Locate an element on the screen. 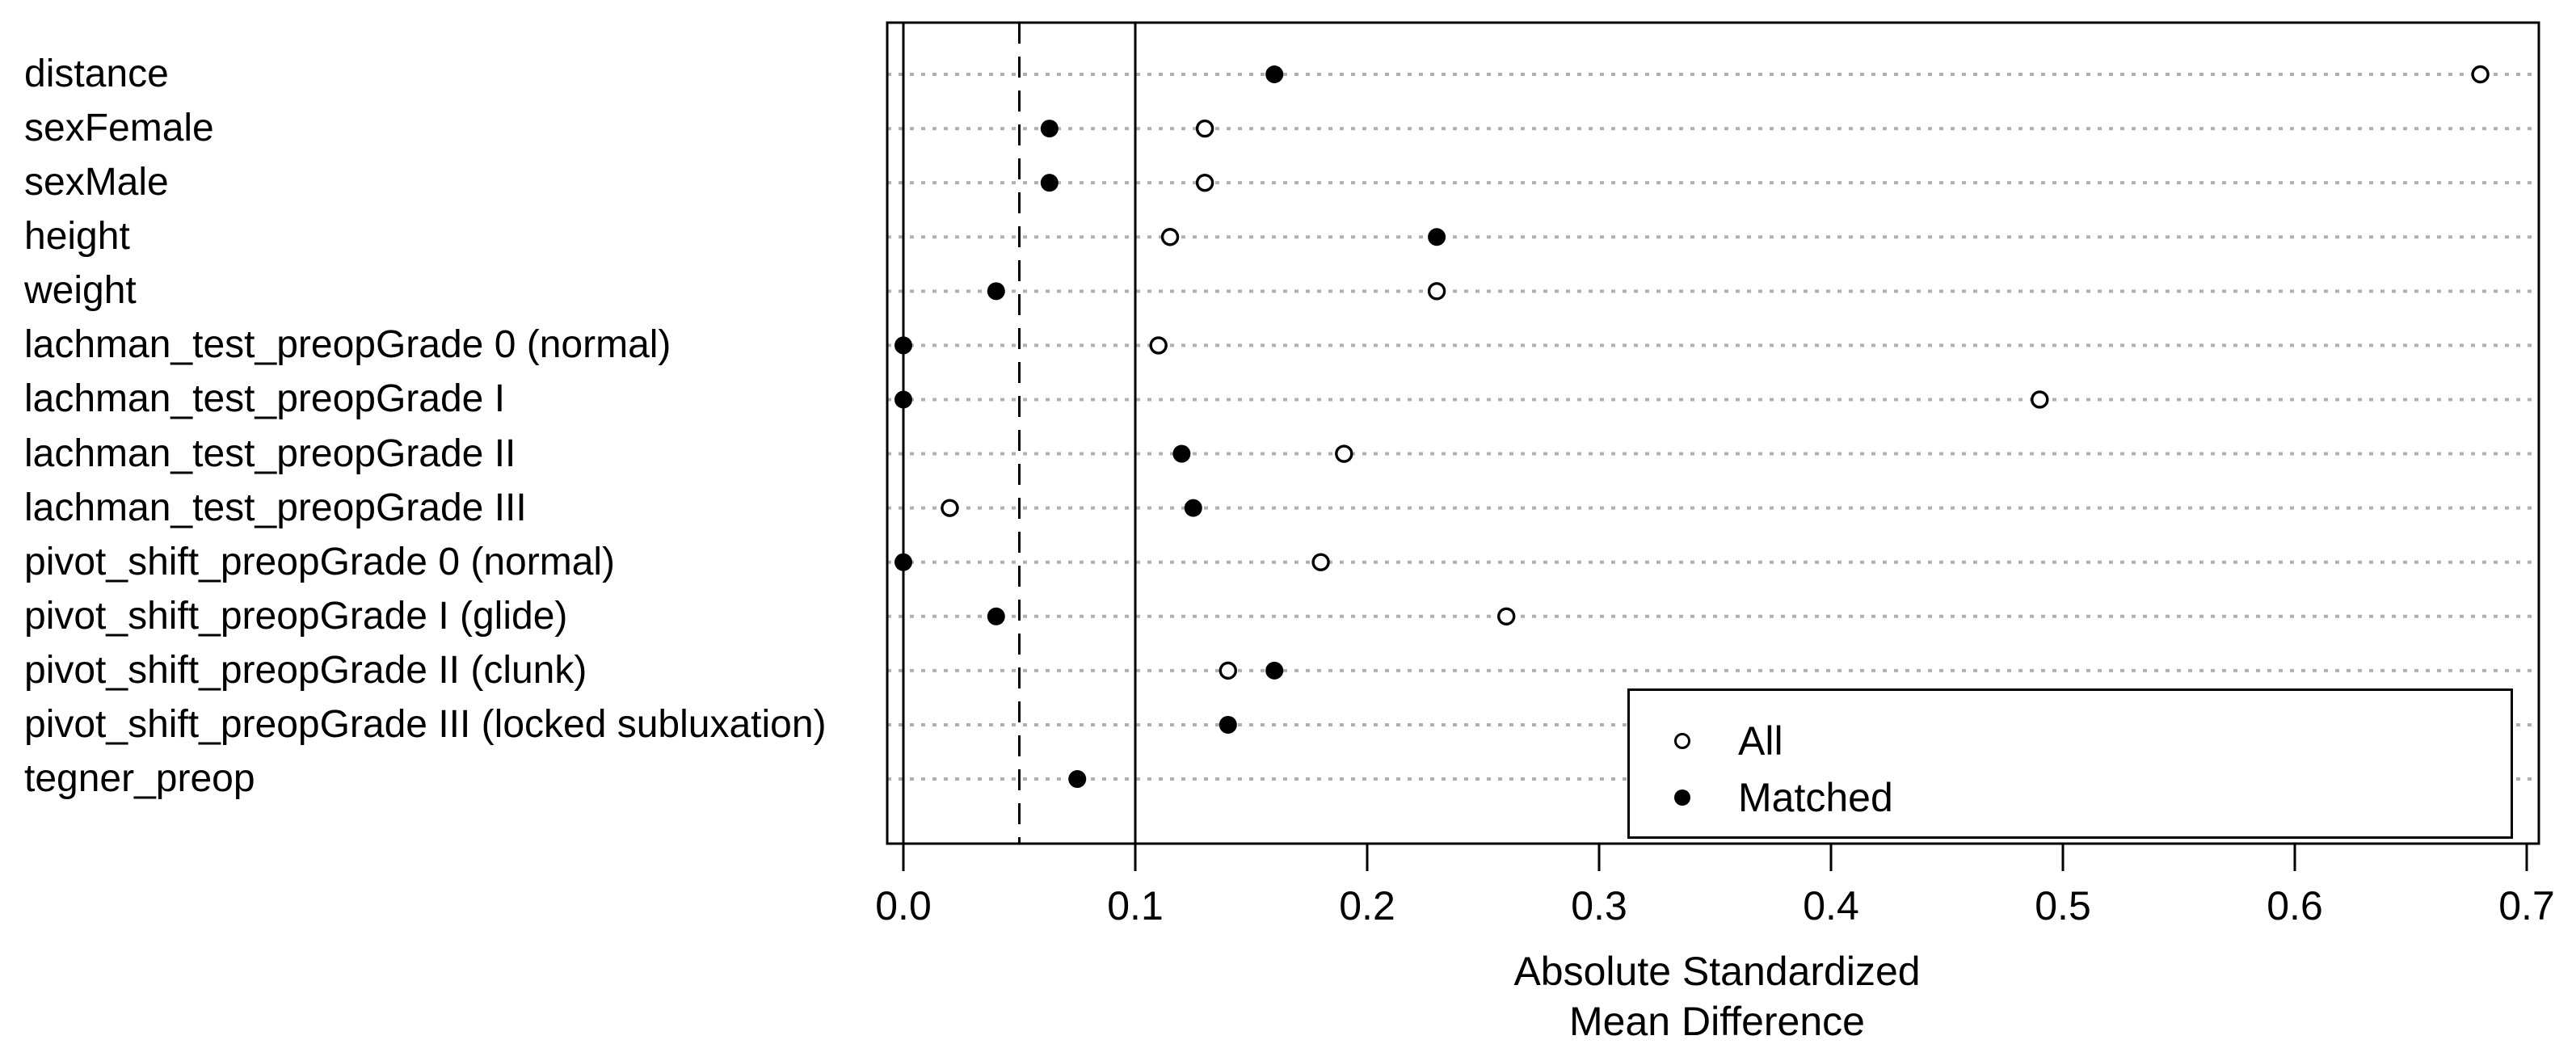  legend-label-matched: Matched is located at coordinates (1815, 797).